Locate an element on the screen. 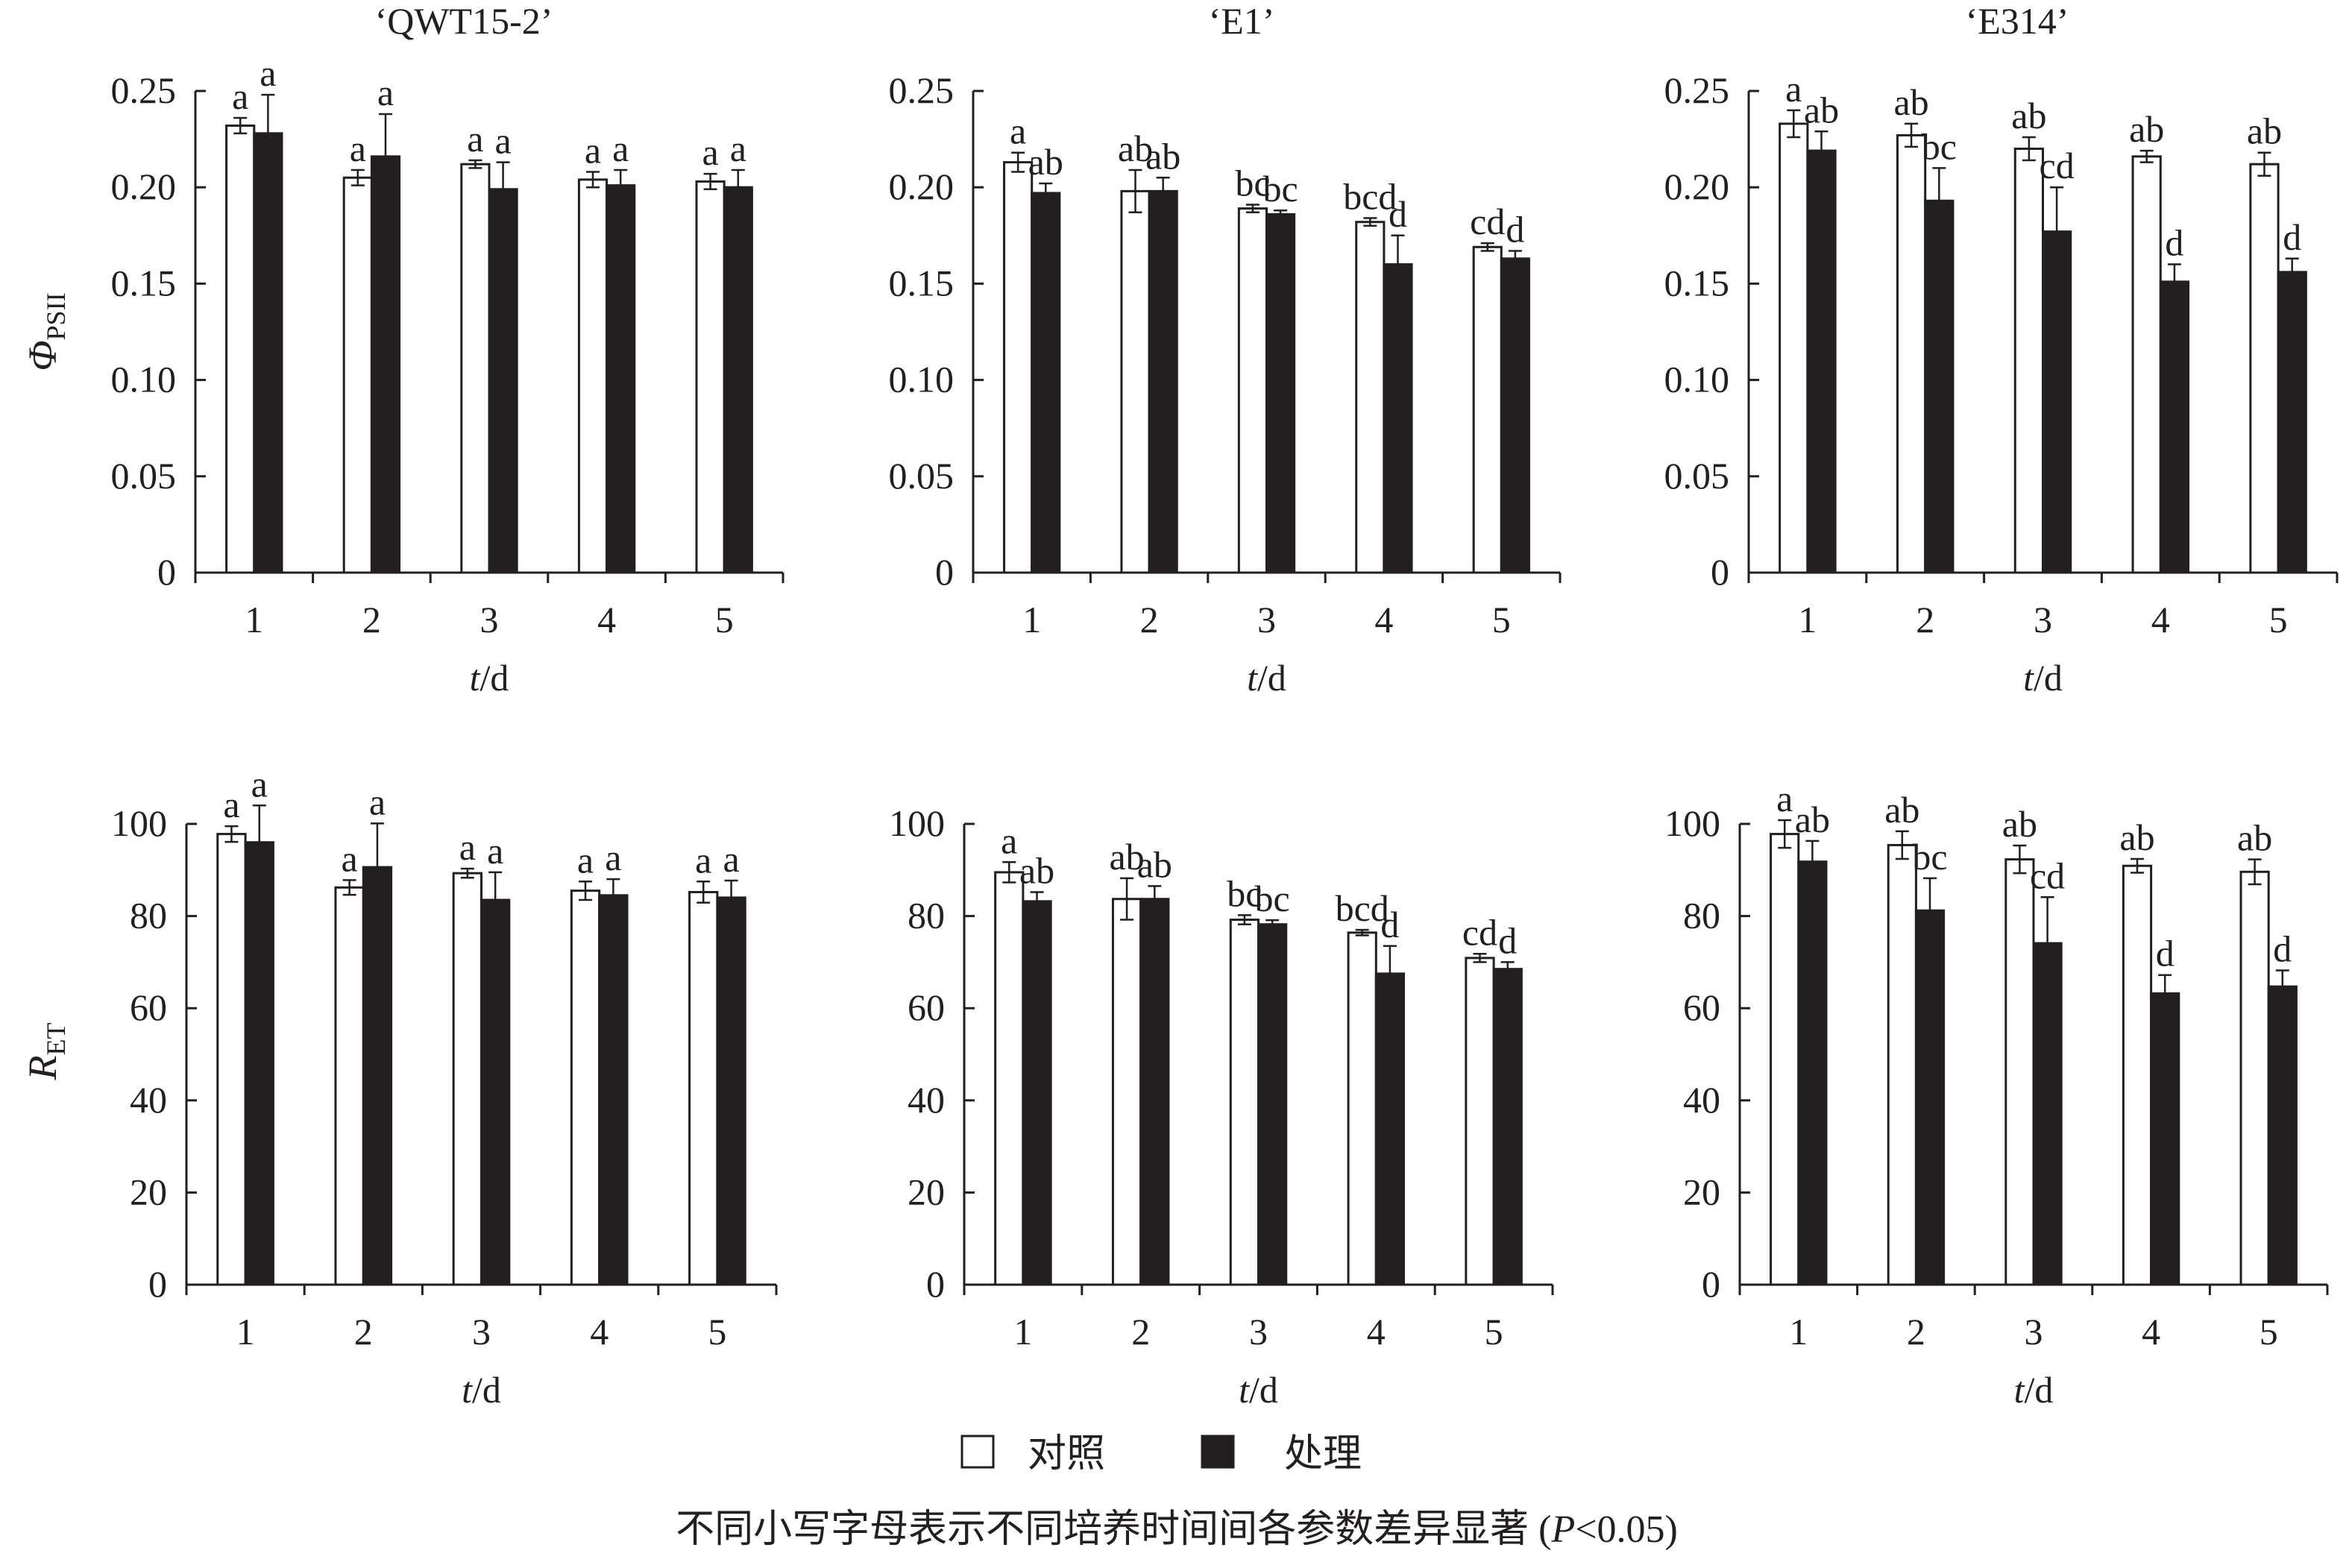 Image resolution: width=2349 pixels, height=1568 pixels. legend-swatch-control is located at coordinates (977, 1452).